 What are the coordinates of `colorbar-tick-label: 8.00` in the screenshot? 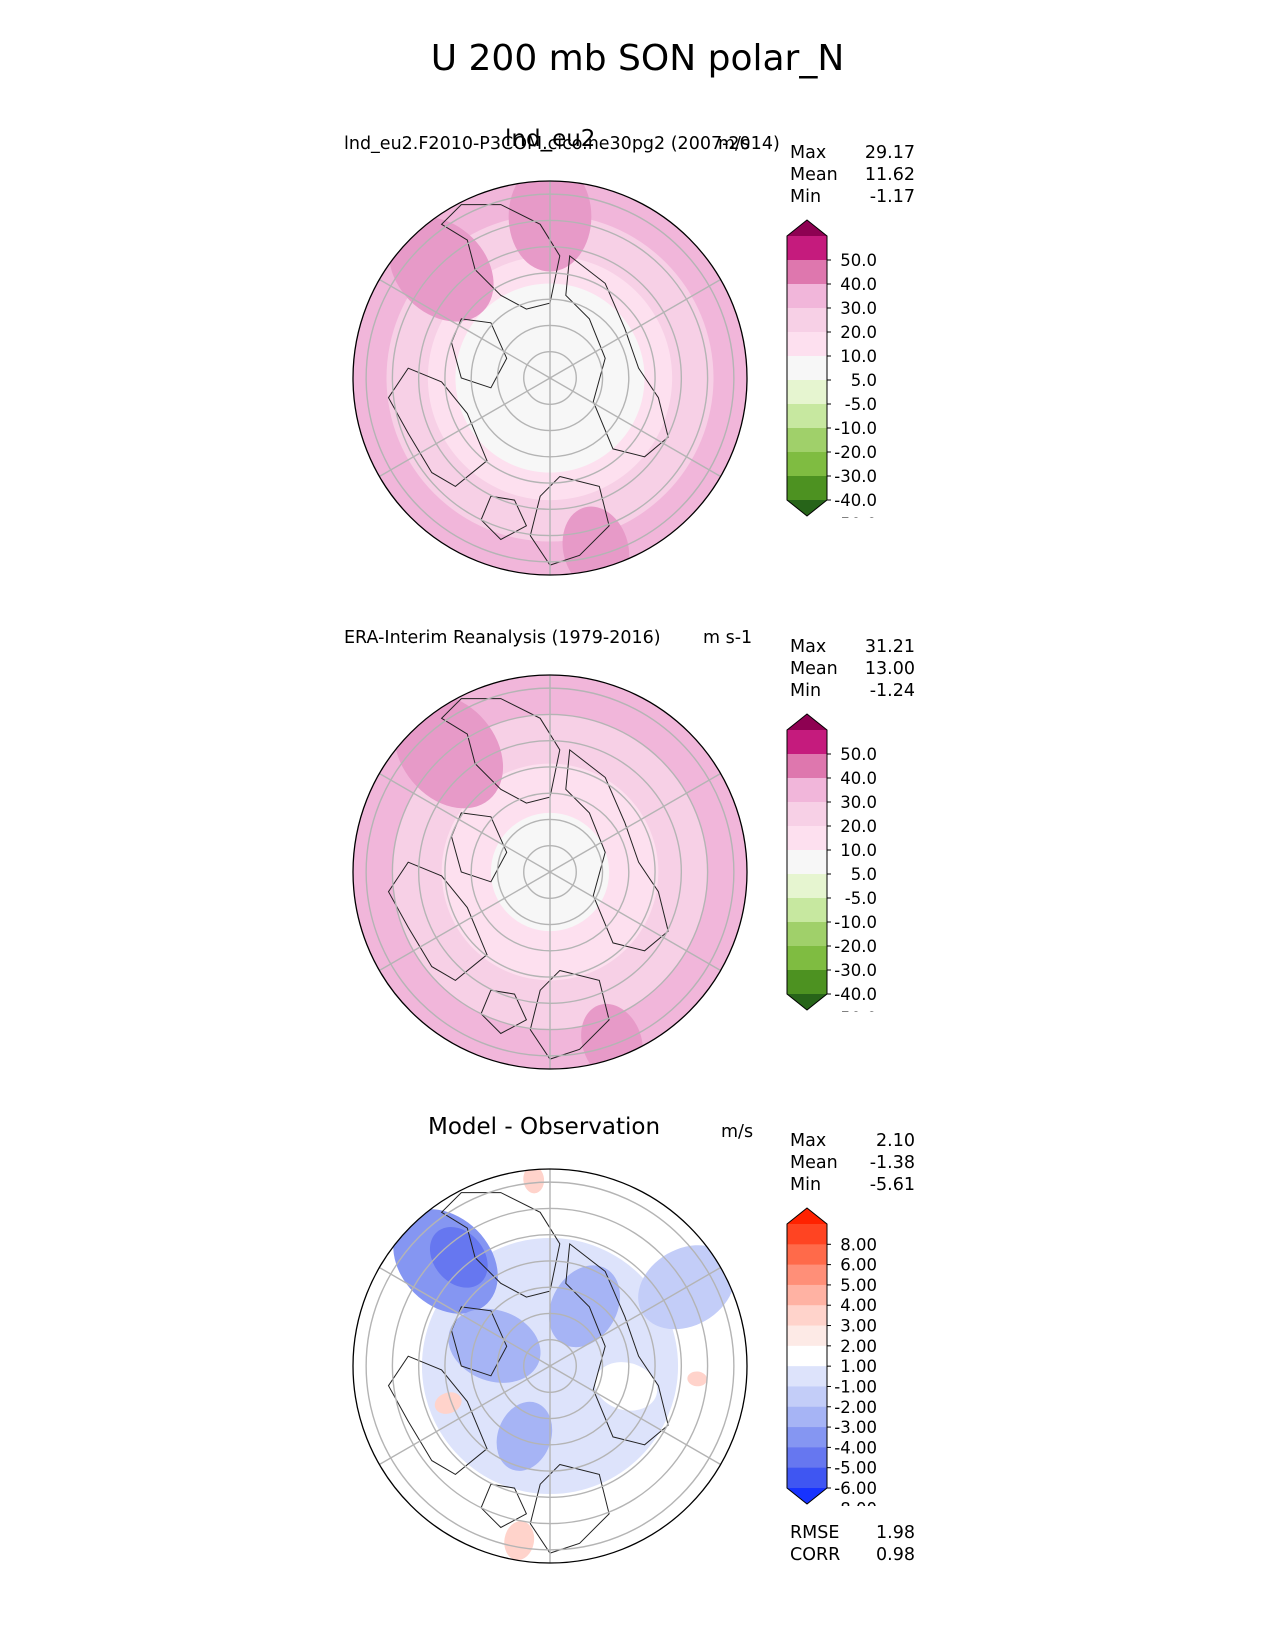 It's located at (858, 1244).